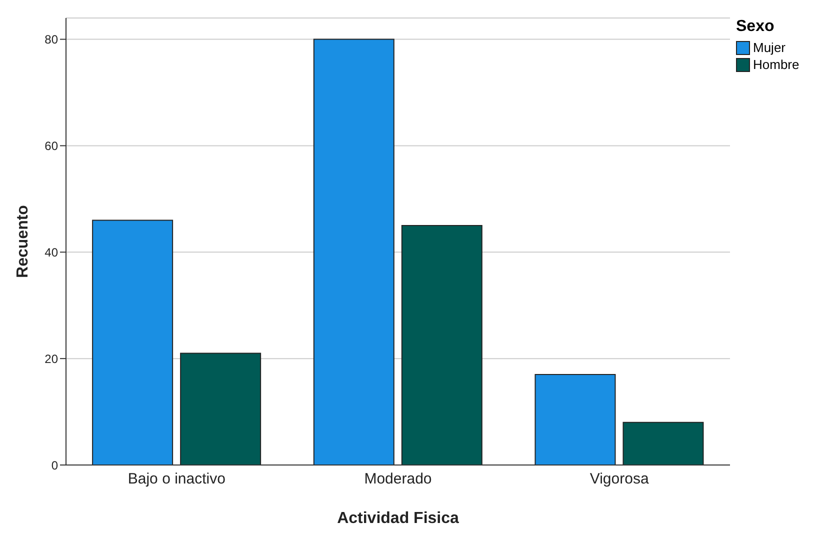 This screenshot has height=543, width=814. What do you see at coordinates (51, 145) in the screenshot?
I see `y-tick-label: 60` at bounding box center [51, 145].